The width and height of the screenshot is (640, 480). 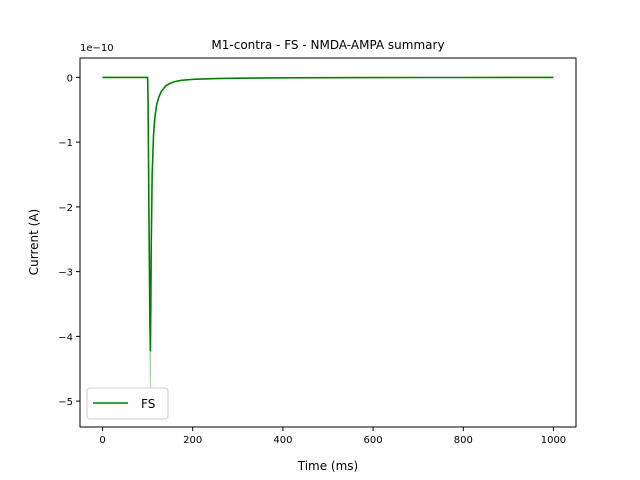 What do you see at coordinates (553, 440) in the screenshot?
I see `x-tick-label: 1000` at bounding box center [553, 440].